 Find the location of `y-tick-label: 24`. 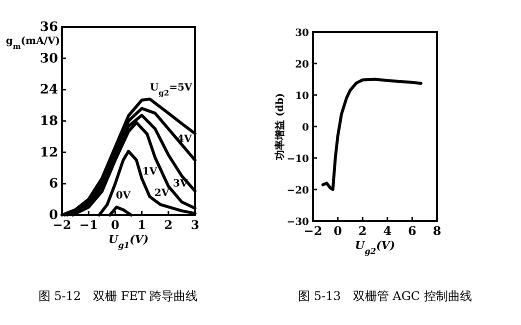

y-tick-label: 24 is located at coordinates (49, 90).